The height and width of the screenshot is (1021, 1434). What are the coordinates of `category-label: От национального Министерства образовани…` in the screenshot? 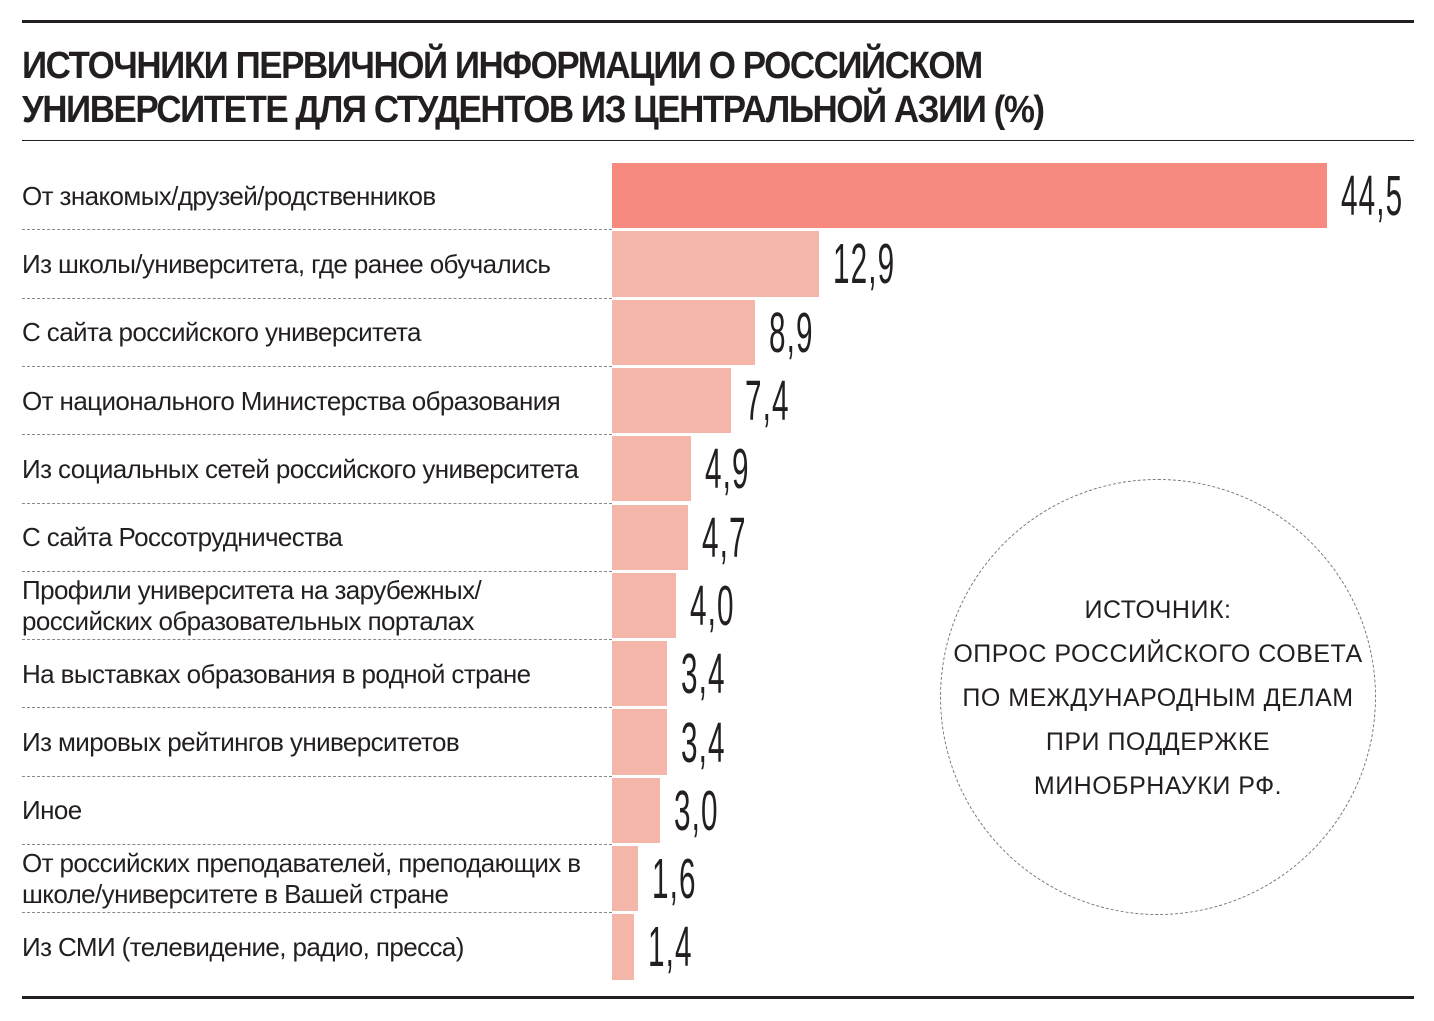 It's located at (291, 400).